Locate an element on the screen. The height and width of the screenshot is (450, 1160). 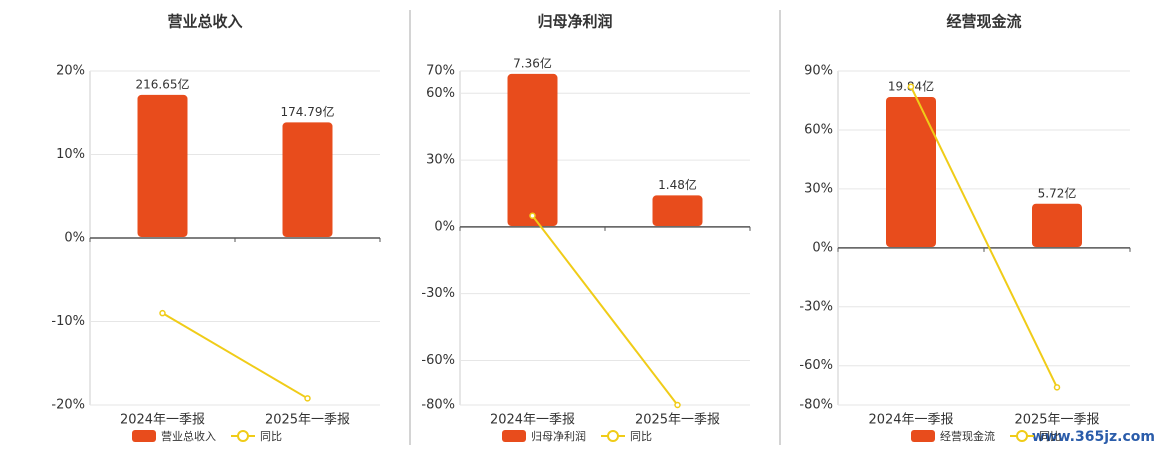
legend-label: 经营现金流 is located at coordinates (967, 436).